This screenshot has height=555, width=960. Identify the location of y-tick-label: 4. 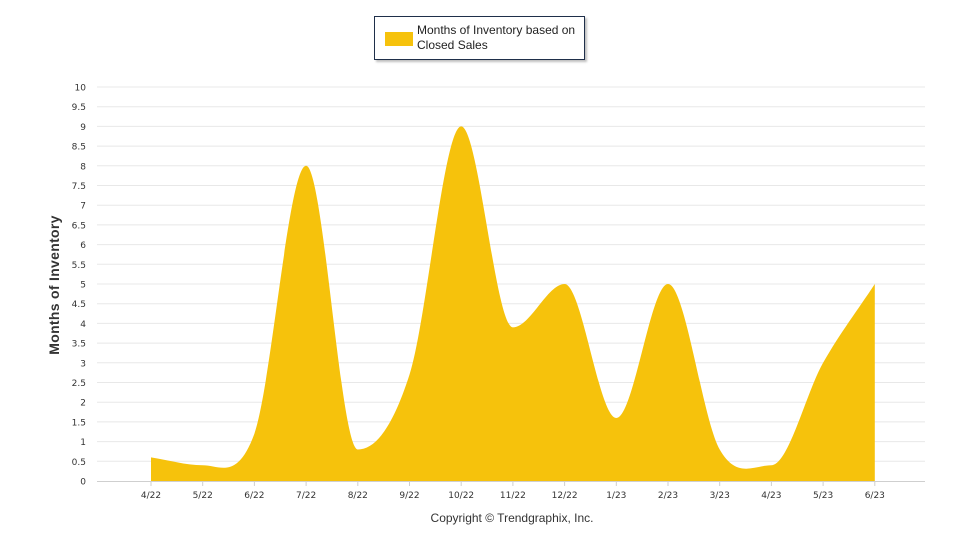
(83, 325).